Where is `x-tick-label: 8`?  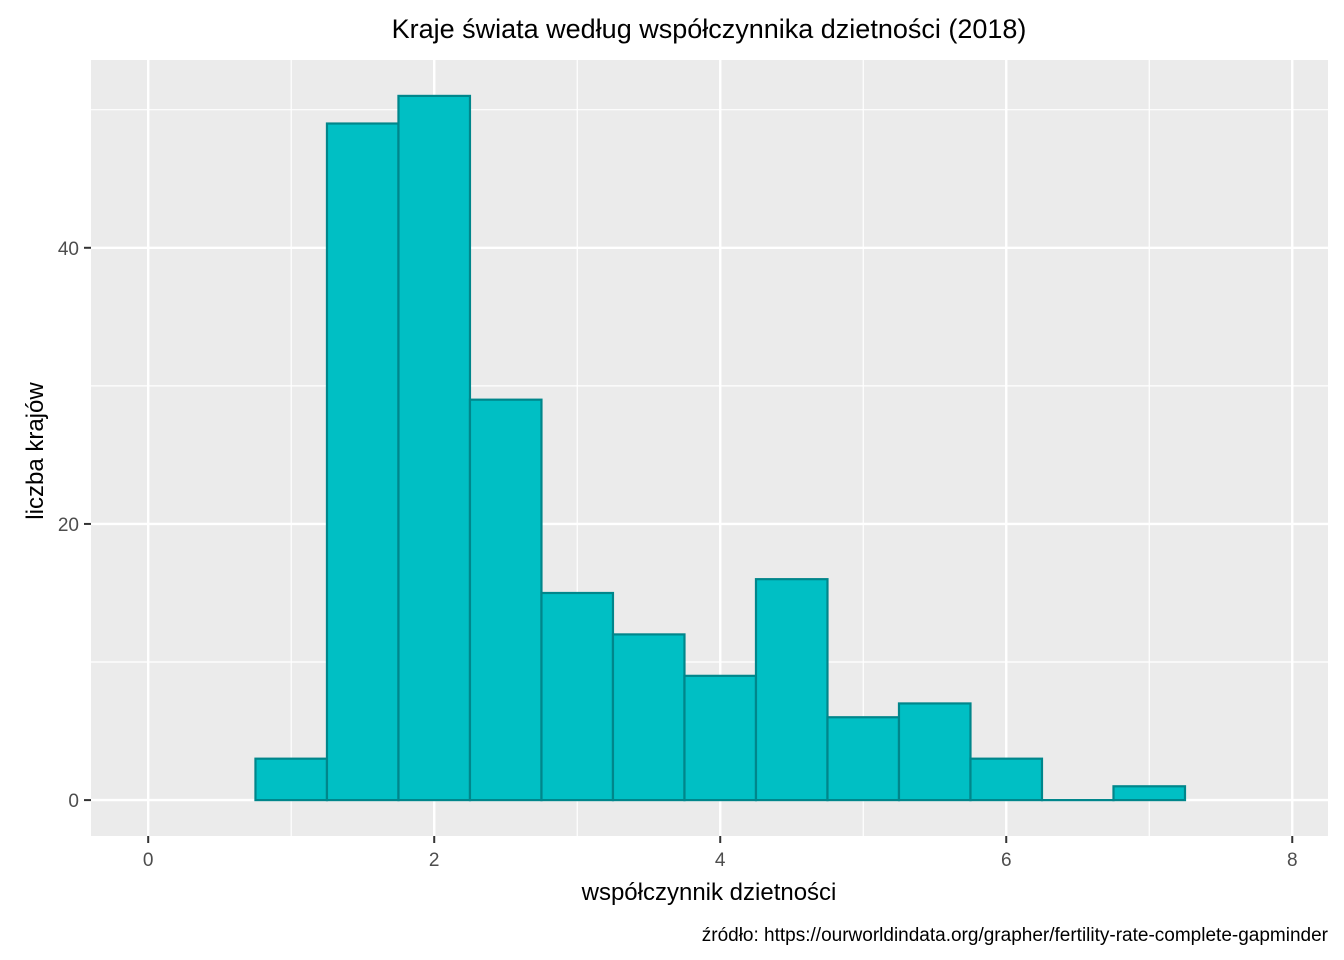 x-tick-label: 8 is located at coordinates (1292, 860).